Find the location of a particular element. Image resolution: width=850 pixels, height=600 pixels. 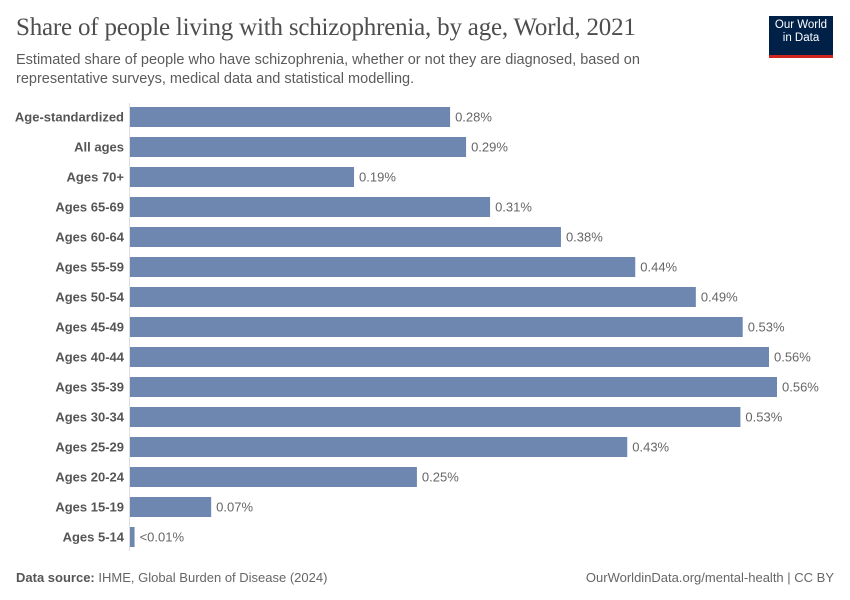

category-label: Ages 70+ is located at coordinates (96, 177).